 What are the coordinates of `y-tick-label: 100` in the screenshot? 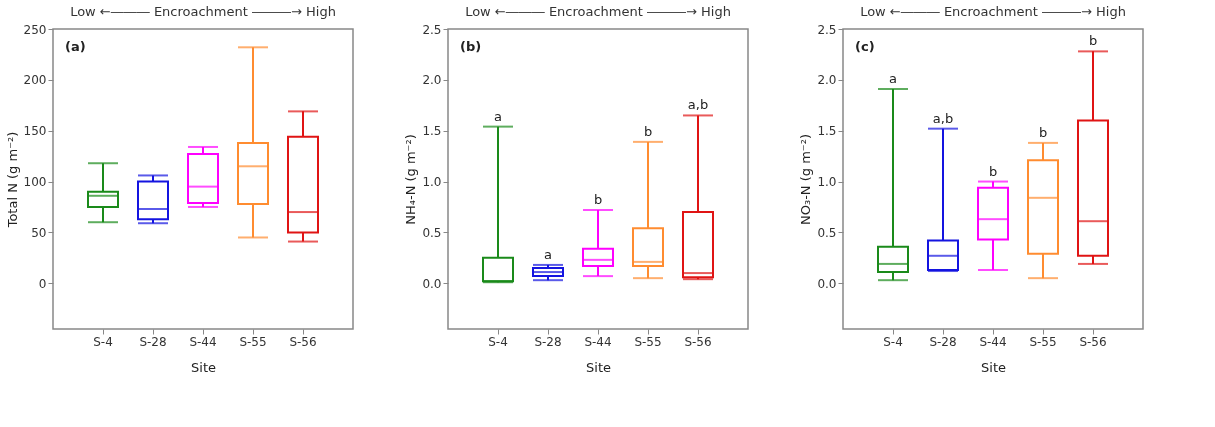 It's located at (35, 182).